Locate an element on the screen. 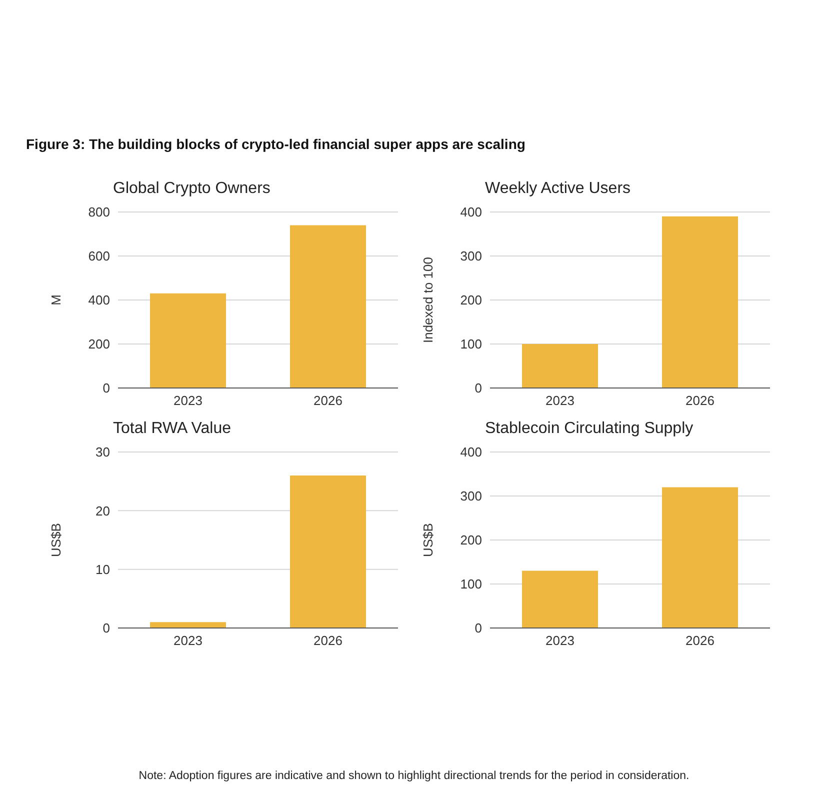  y-tick-label: 20 is located at coordinates (103, 510).